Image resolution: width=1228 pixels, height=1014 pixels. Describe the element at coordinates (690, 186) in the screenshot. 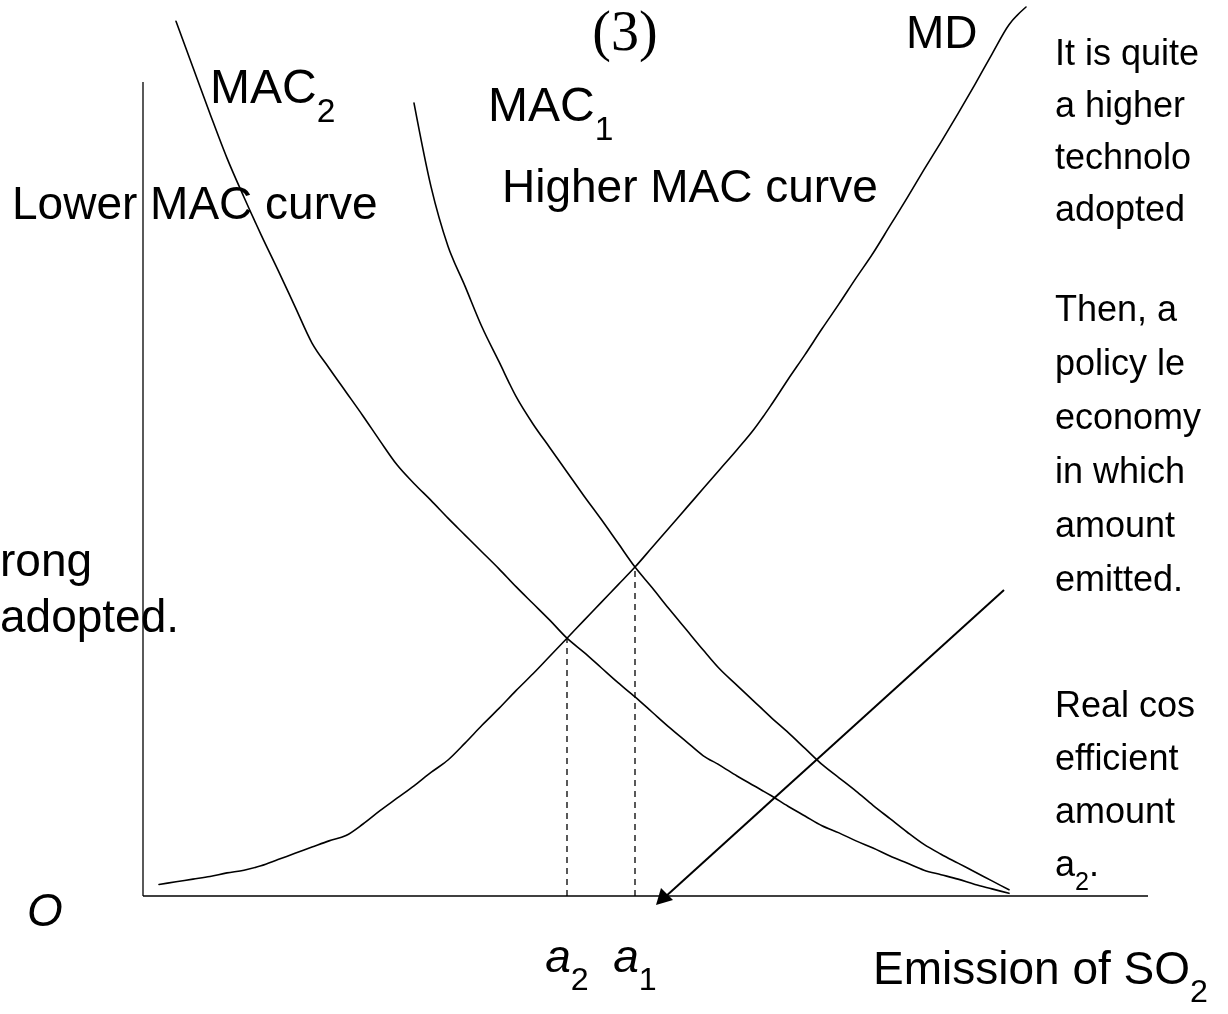

I see `annotation: Higher MAC curve` at that location.